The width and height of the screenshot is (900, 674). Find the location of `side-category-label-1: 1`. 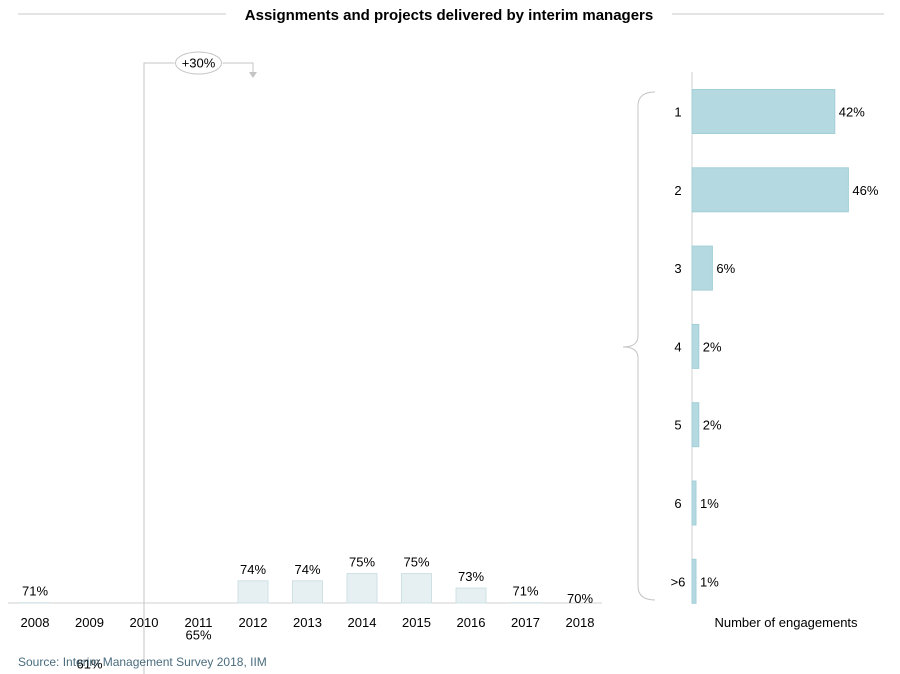

side-category-label-1: 1 is located at coordinates (677, 112).